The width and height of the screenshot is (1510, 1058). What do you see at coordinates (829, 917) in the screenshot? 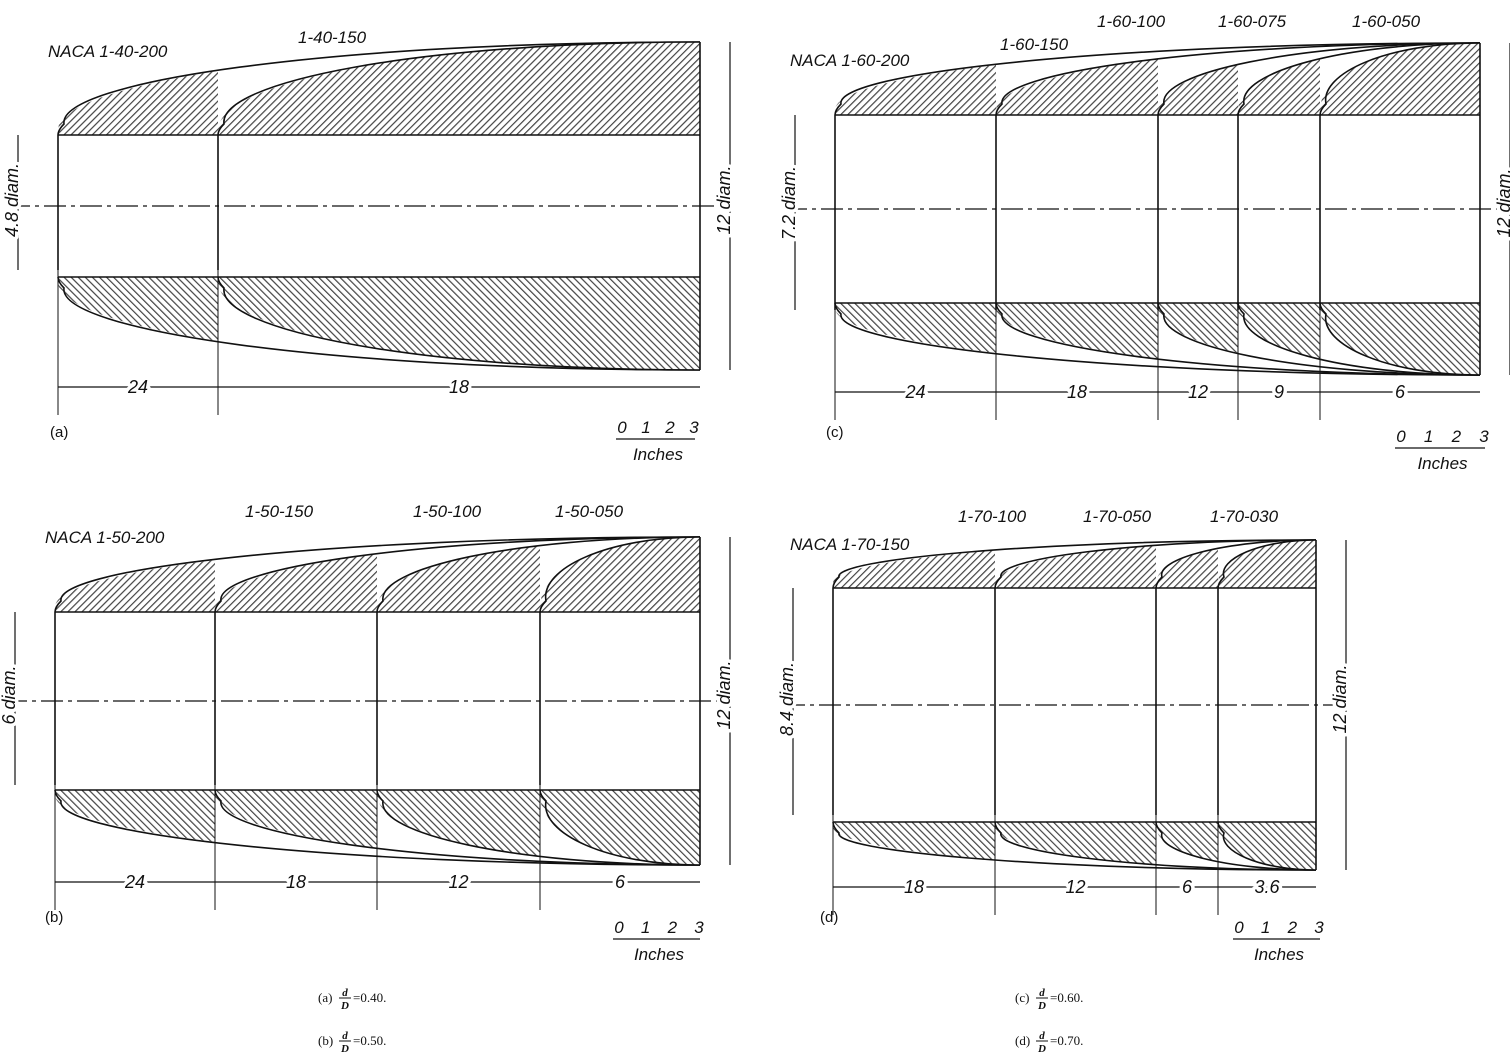
I see `panel-letter: (d)` at bounding box center [829, 917].